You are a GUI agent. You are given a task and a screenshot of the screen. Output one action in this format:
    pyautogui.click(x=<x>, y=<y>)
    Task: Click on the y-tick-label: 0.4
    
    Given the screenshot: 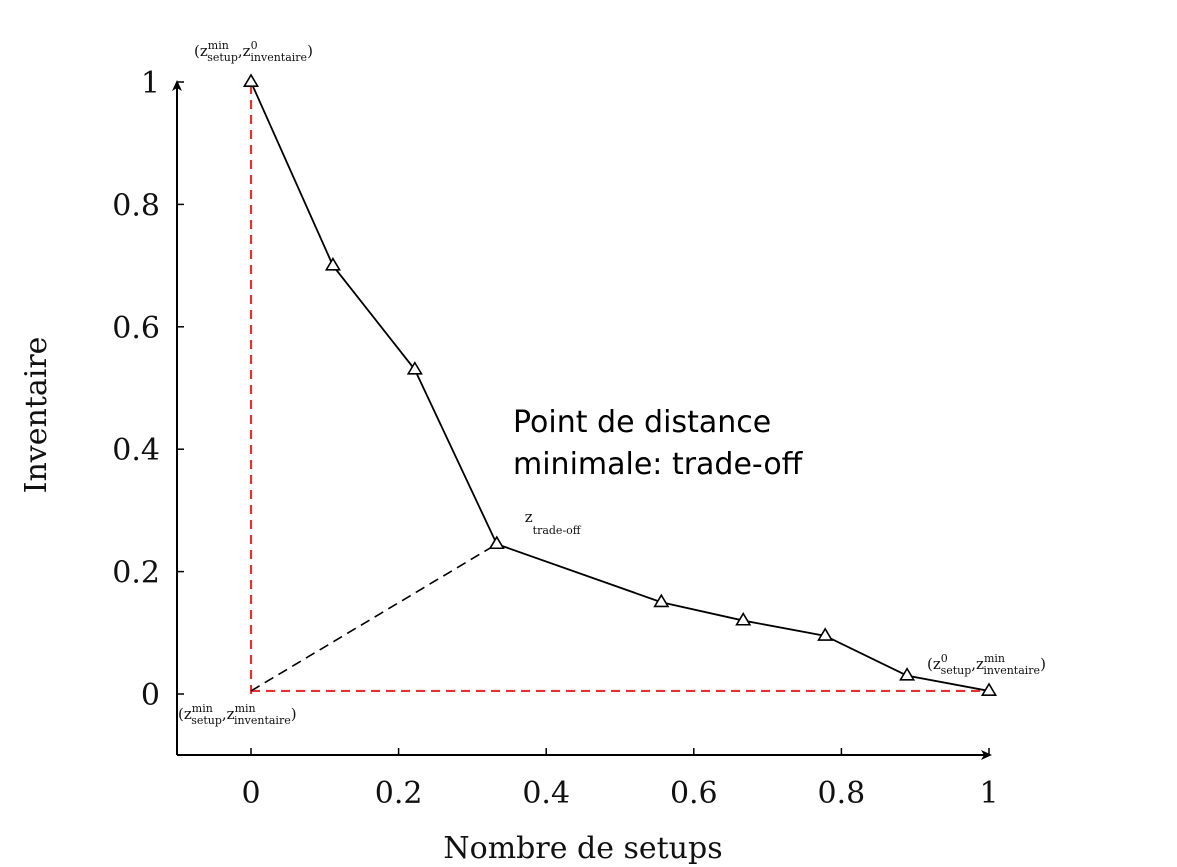 What is the action you would take?
    pyautogui.click(x=136, y=450)
    